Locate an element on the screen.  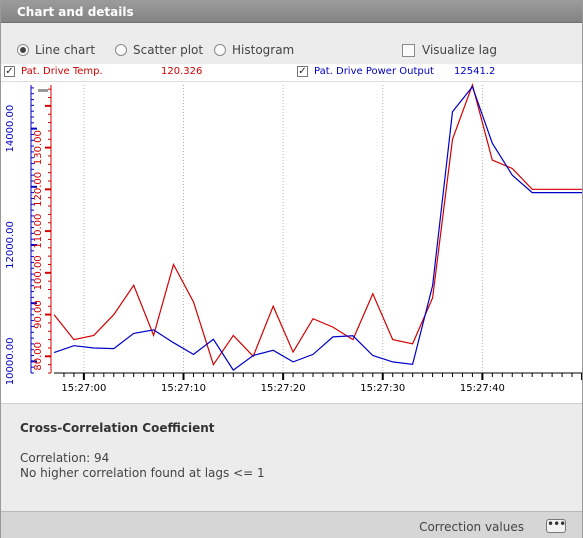
y-right-tick-label: 120.00 is located at coordinates (38, 189).